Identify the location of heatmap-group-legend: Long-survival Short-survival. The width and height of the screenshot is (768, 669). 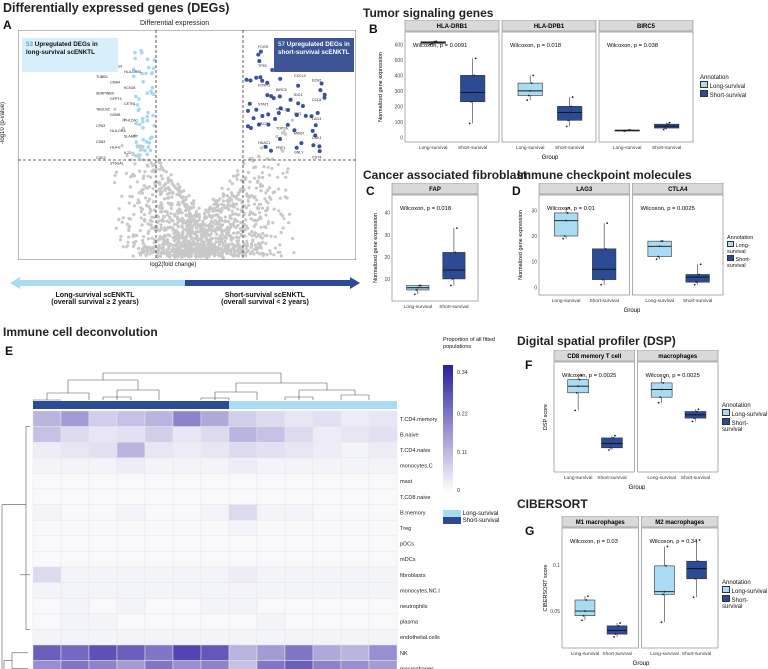
(471, 517).